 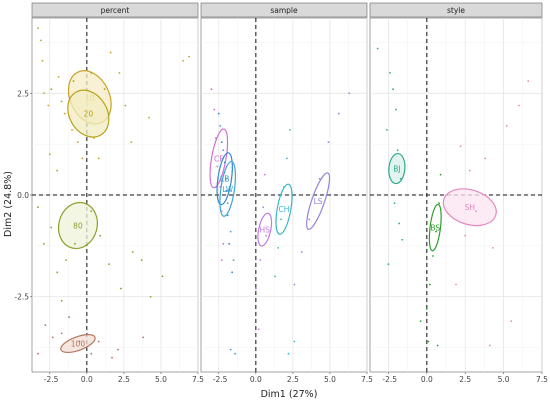 I want to click on group-label: CF, so click(x=219, y=158).